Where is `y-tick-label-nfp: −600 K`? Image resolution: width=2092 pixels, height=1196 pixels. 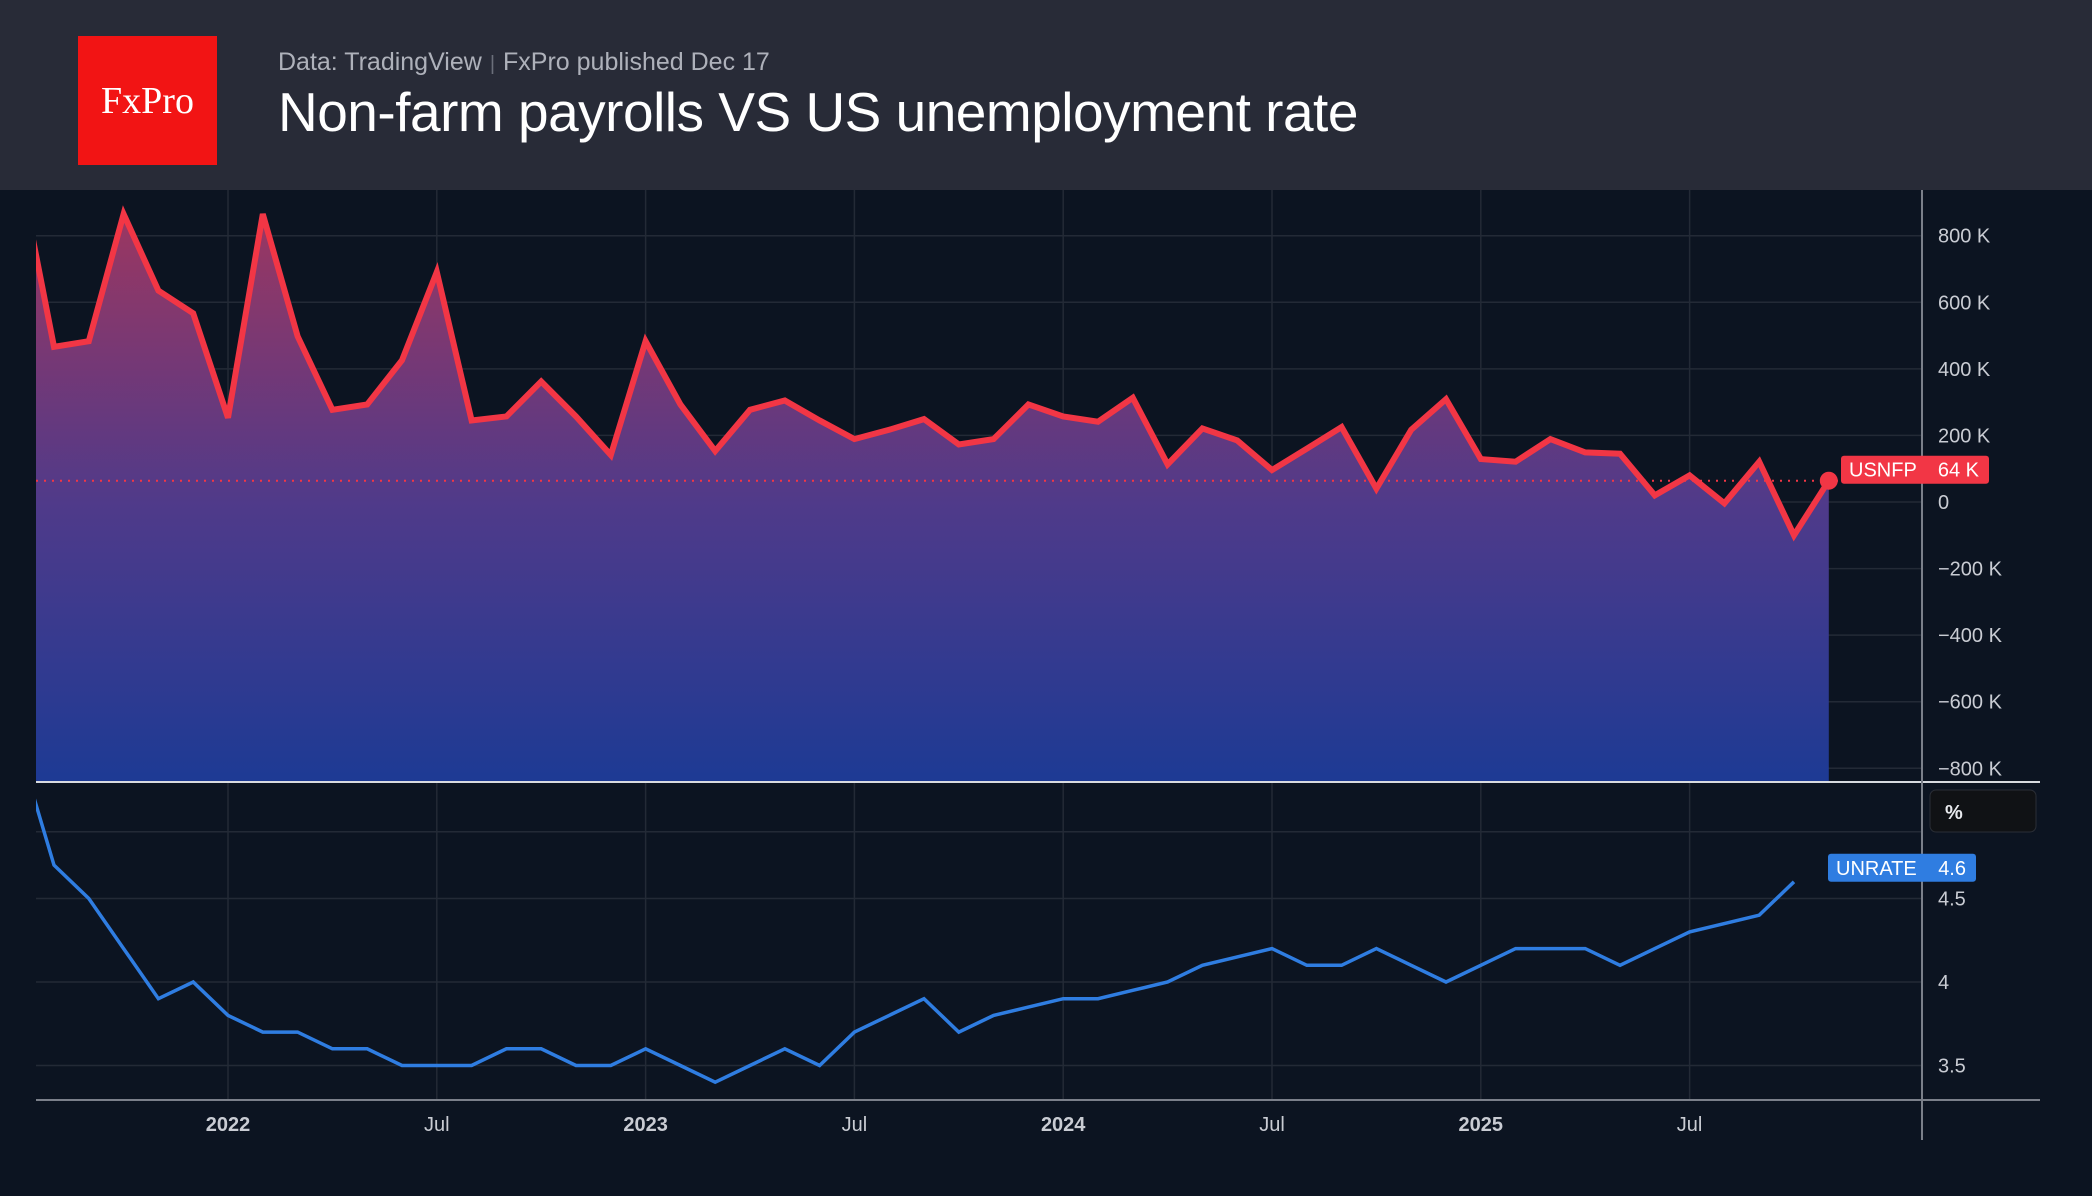
y-tick-label-nfp: −600 K is located at coordinates (1970, 703).